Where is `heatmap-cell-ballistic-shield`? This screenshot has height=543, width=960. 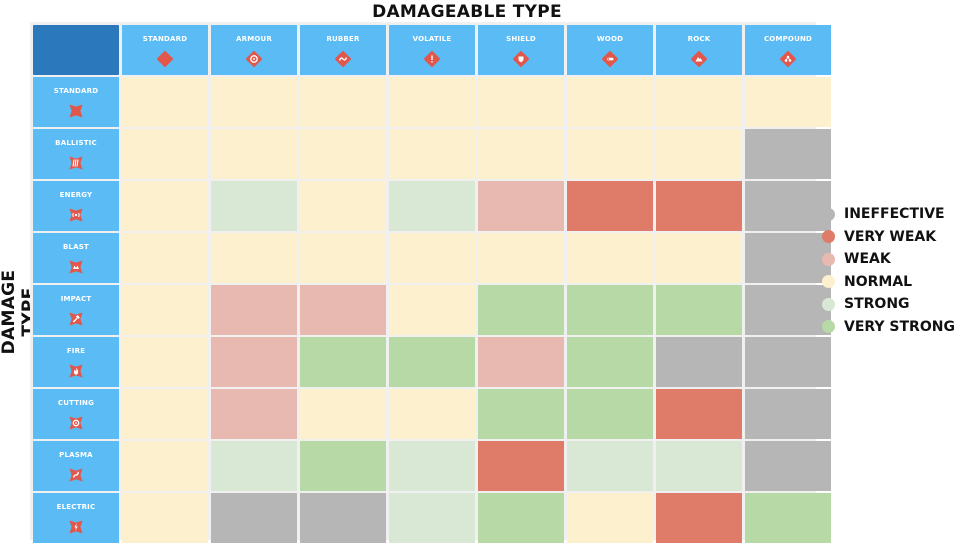 heatmap-cell-ballistic-shield is located at coordinates (521, 154).